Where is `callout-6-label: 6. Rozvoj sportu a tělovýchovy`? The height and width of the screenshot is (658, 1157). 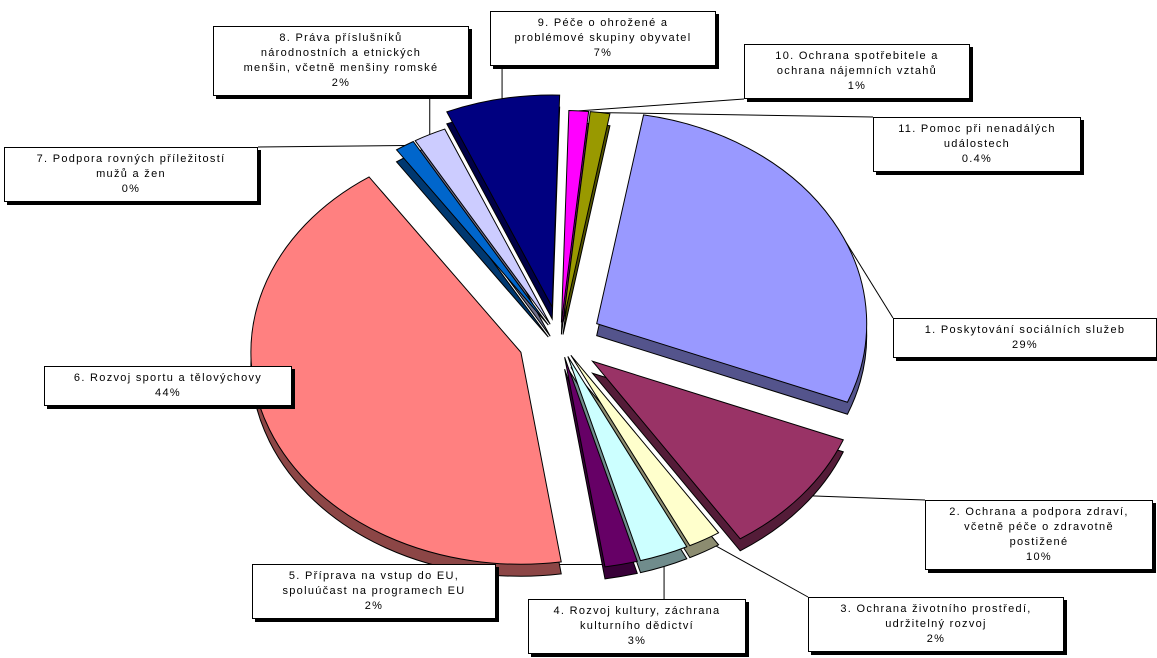 callout-6-label: 6. Rozvoj sportu a tělovýchovy is located at coordinates (168, 378).